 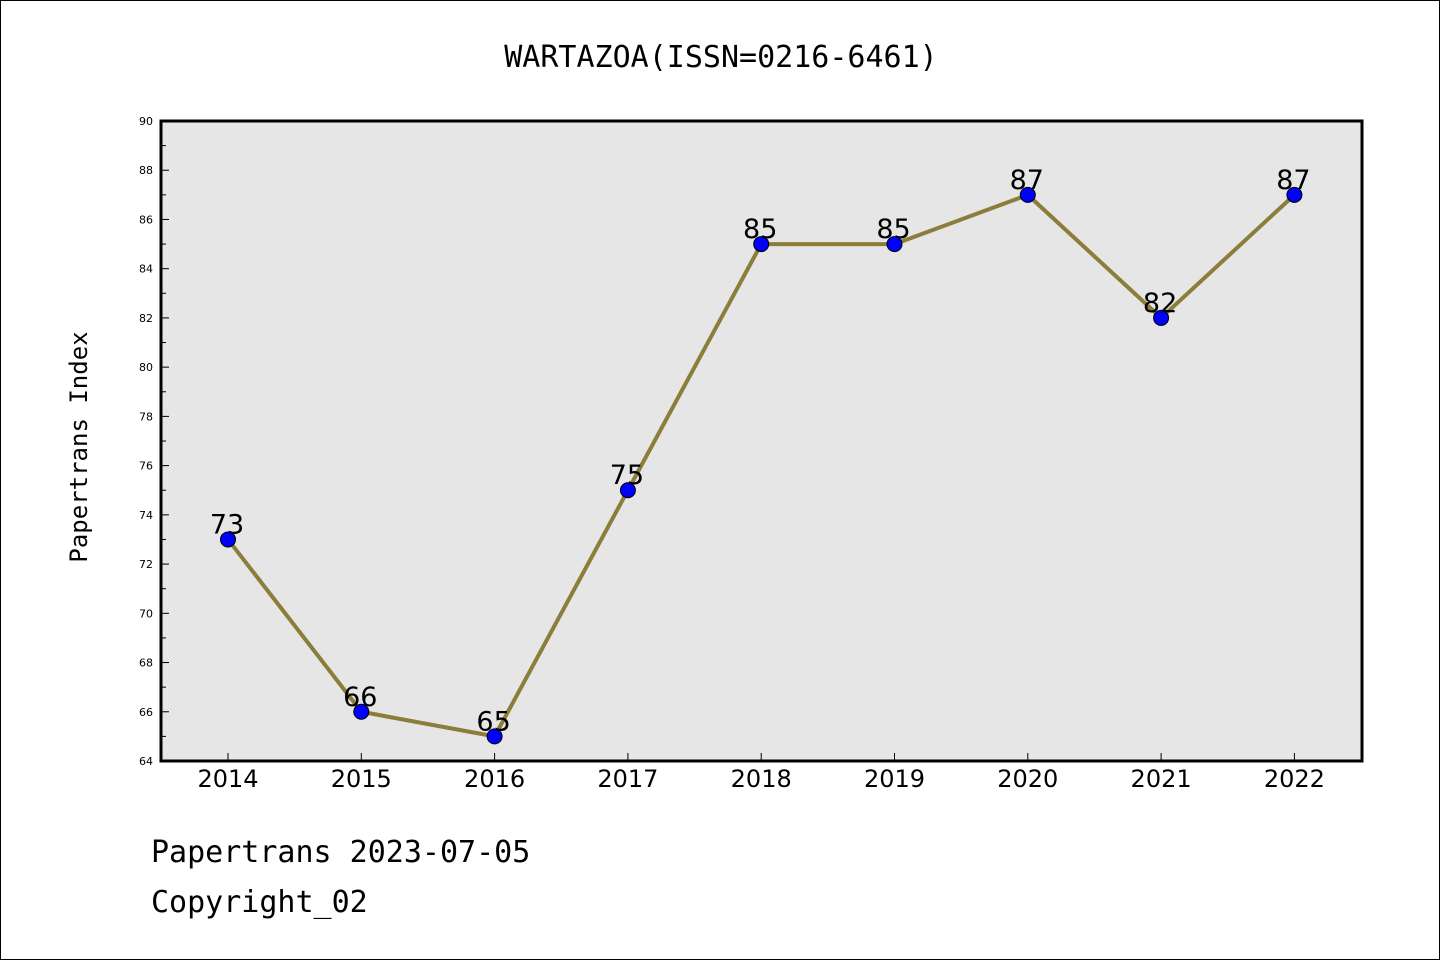 What do you see at coordinates (341, 852) in the screenshot?
I see `footer-date: Papertrans 2023-07-05` at bounding box center [341, 852].